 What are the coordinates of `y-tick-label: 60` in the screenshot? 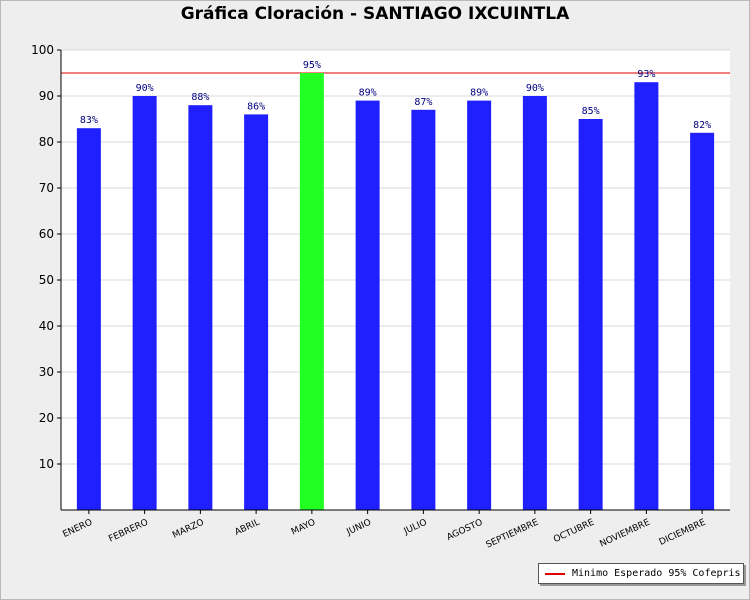 It's located at (46, 234).